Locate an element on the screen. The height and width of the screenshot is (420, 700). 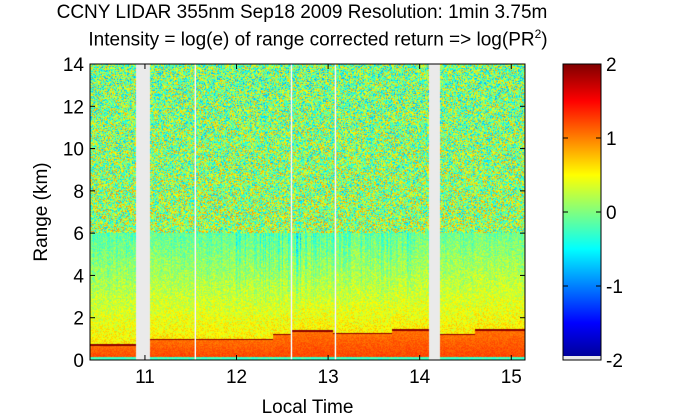
y-tick-label: 4 is located at coordinates (78, 276).